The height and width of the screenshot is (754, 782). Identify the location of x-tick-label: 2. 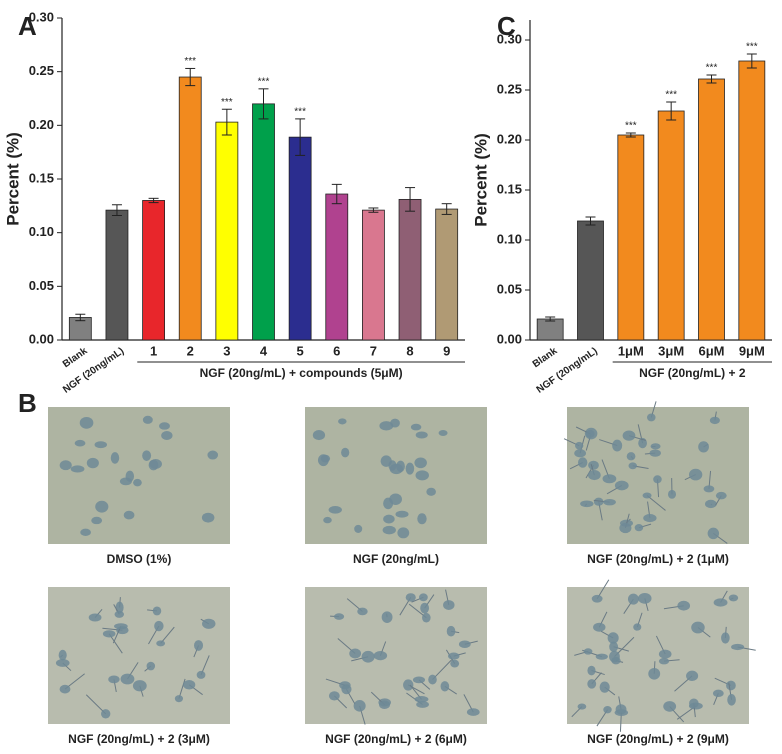
(190, 350).